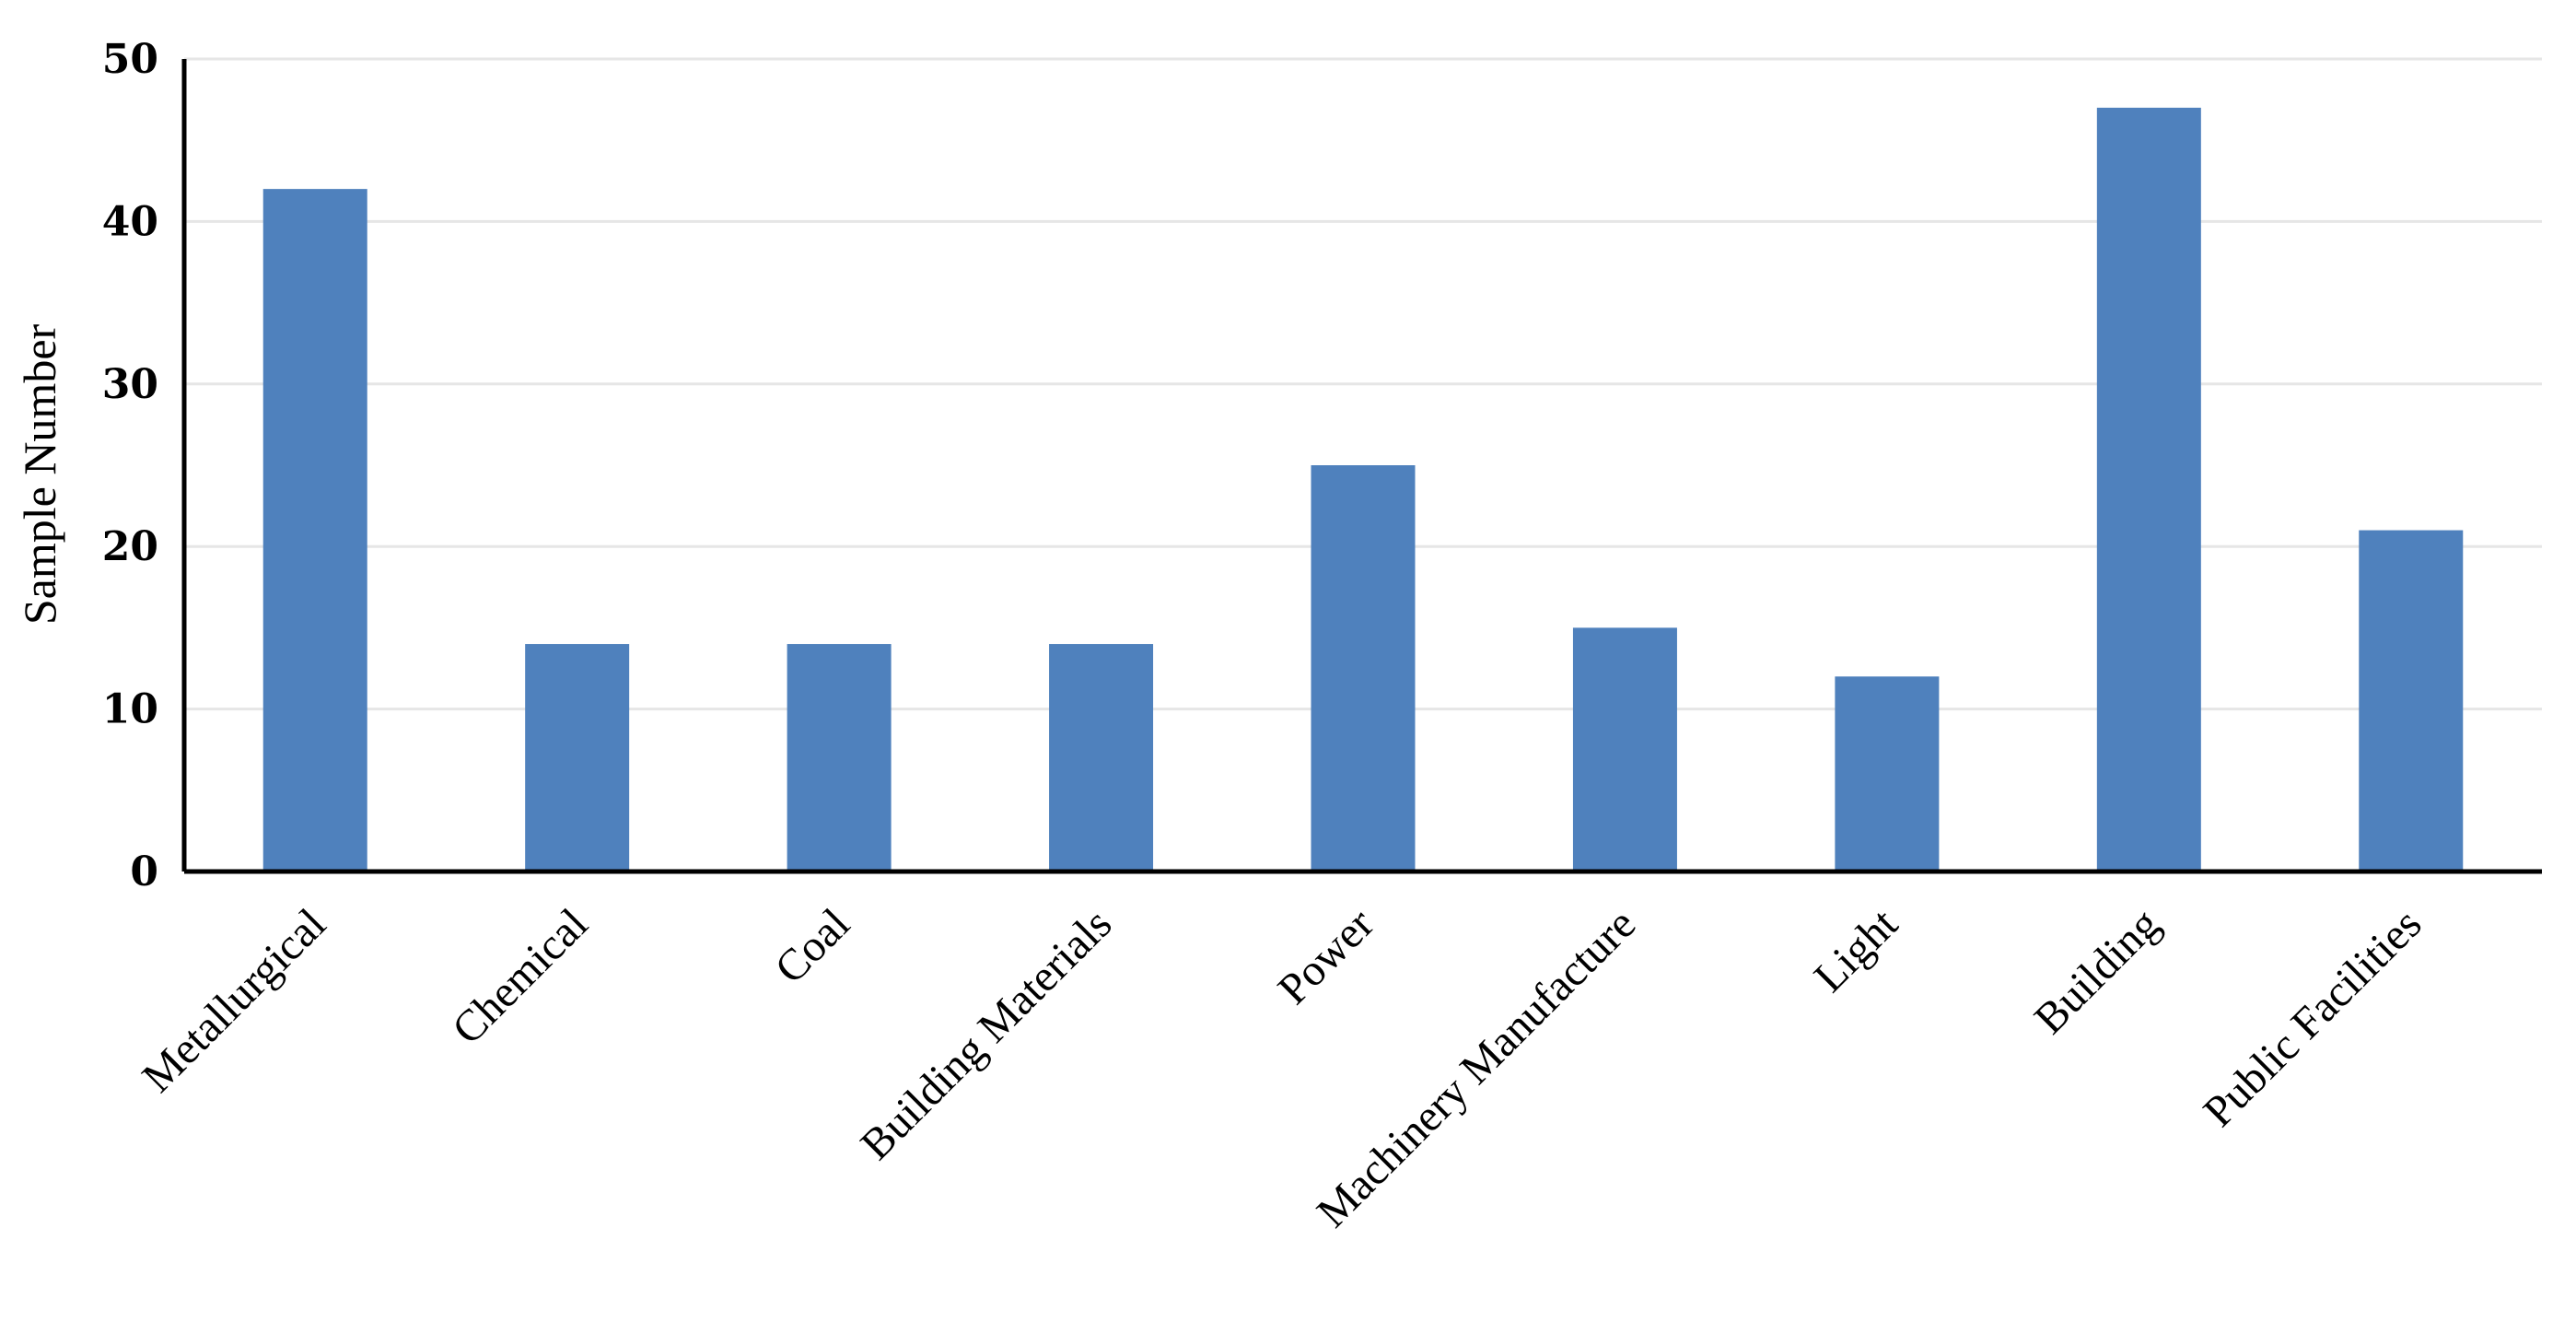  Describe the element at coordinates (130, 384) in the screenshot. I see `y-tick-label: 30` at that location.